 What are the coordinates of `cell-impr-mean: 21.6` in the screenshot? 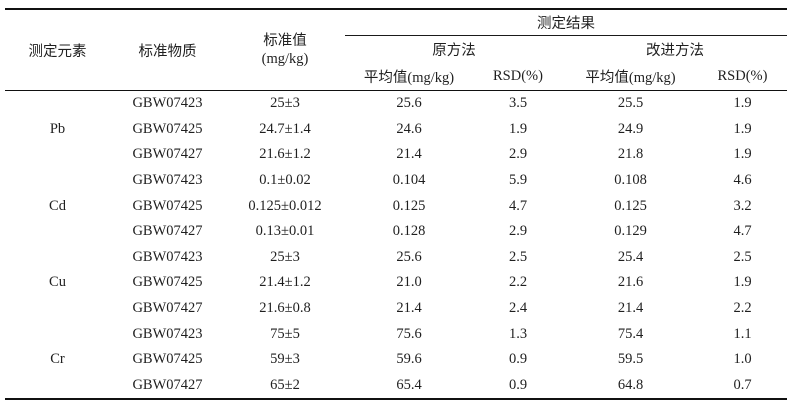 It's located at (630, 282).